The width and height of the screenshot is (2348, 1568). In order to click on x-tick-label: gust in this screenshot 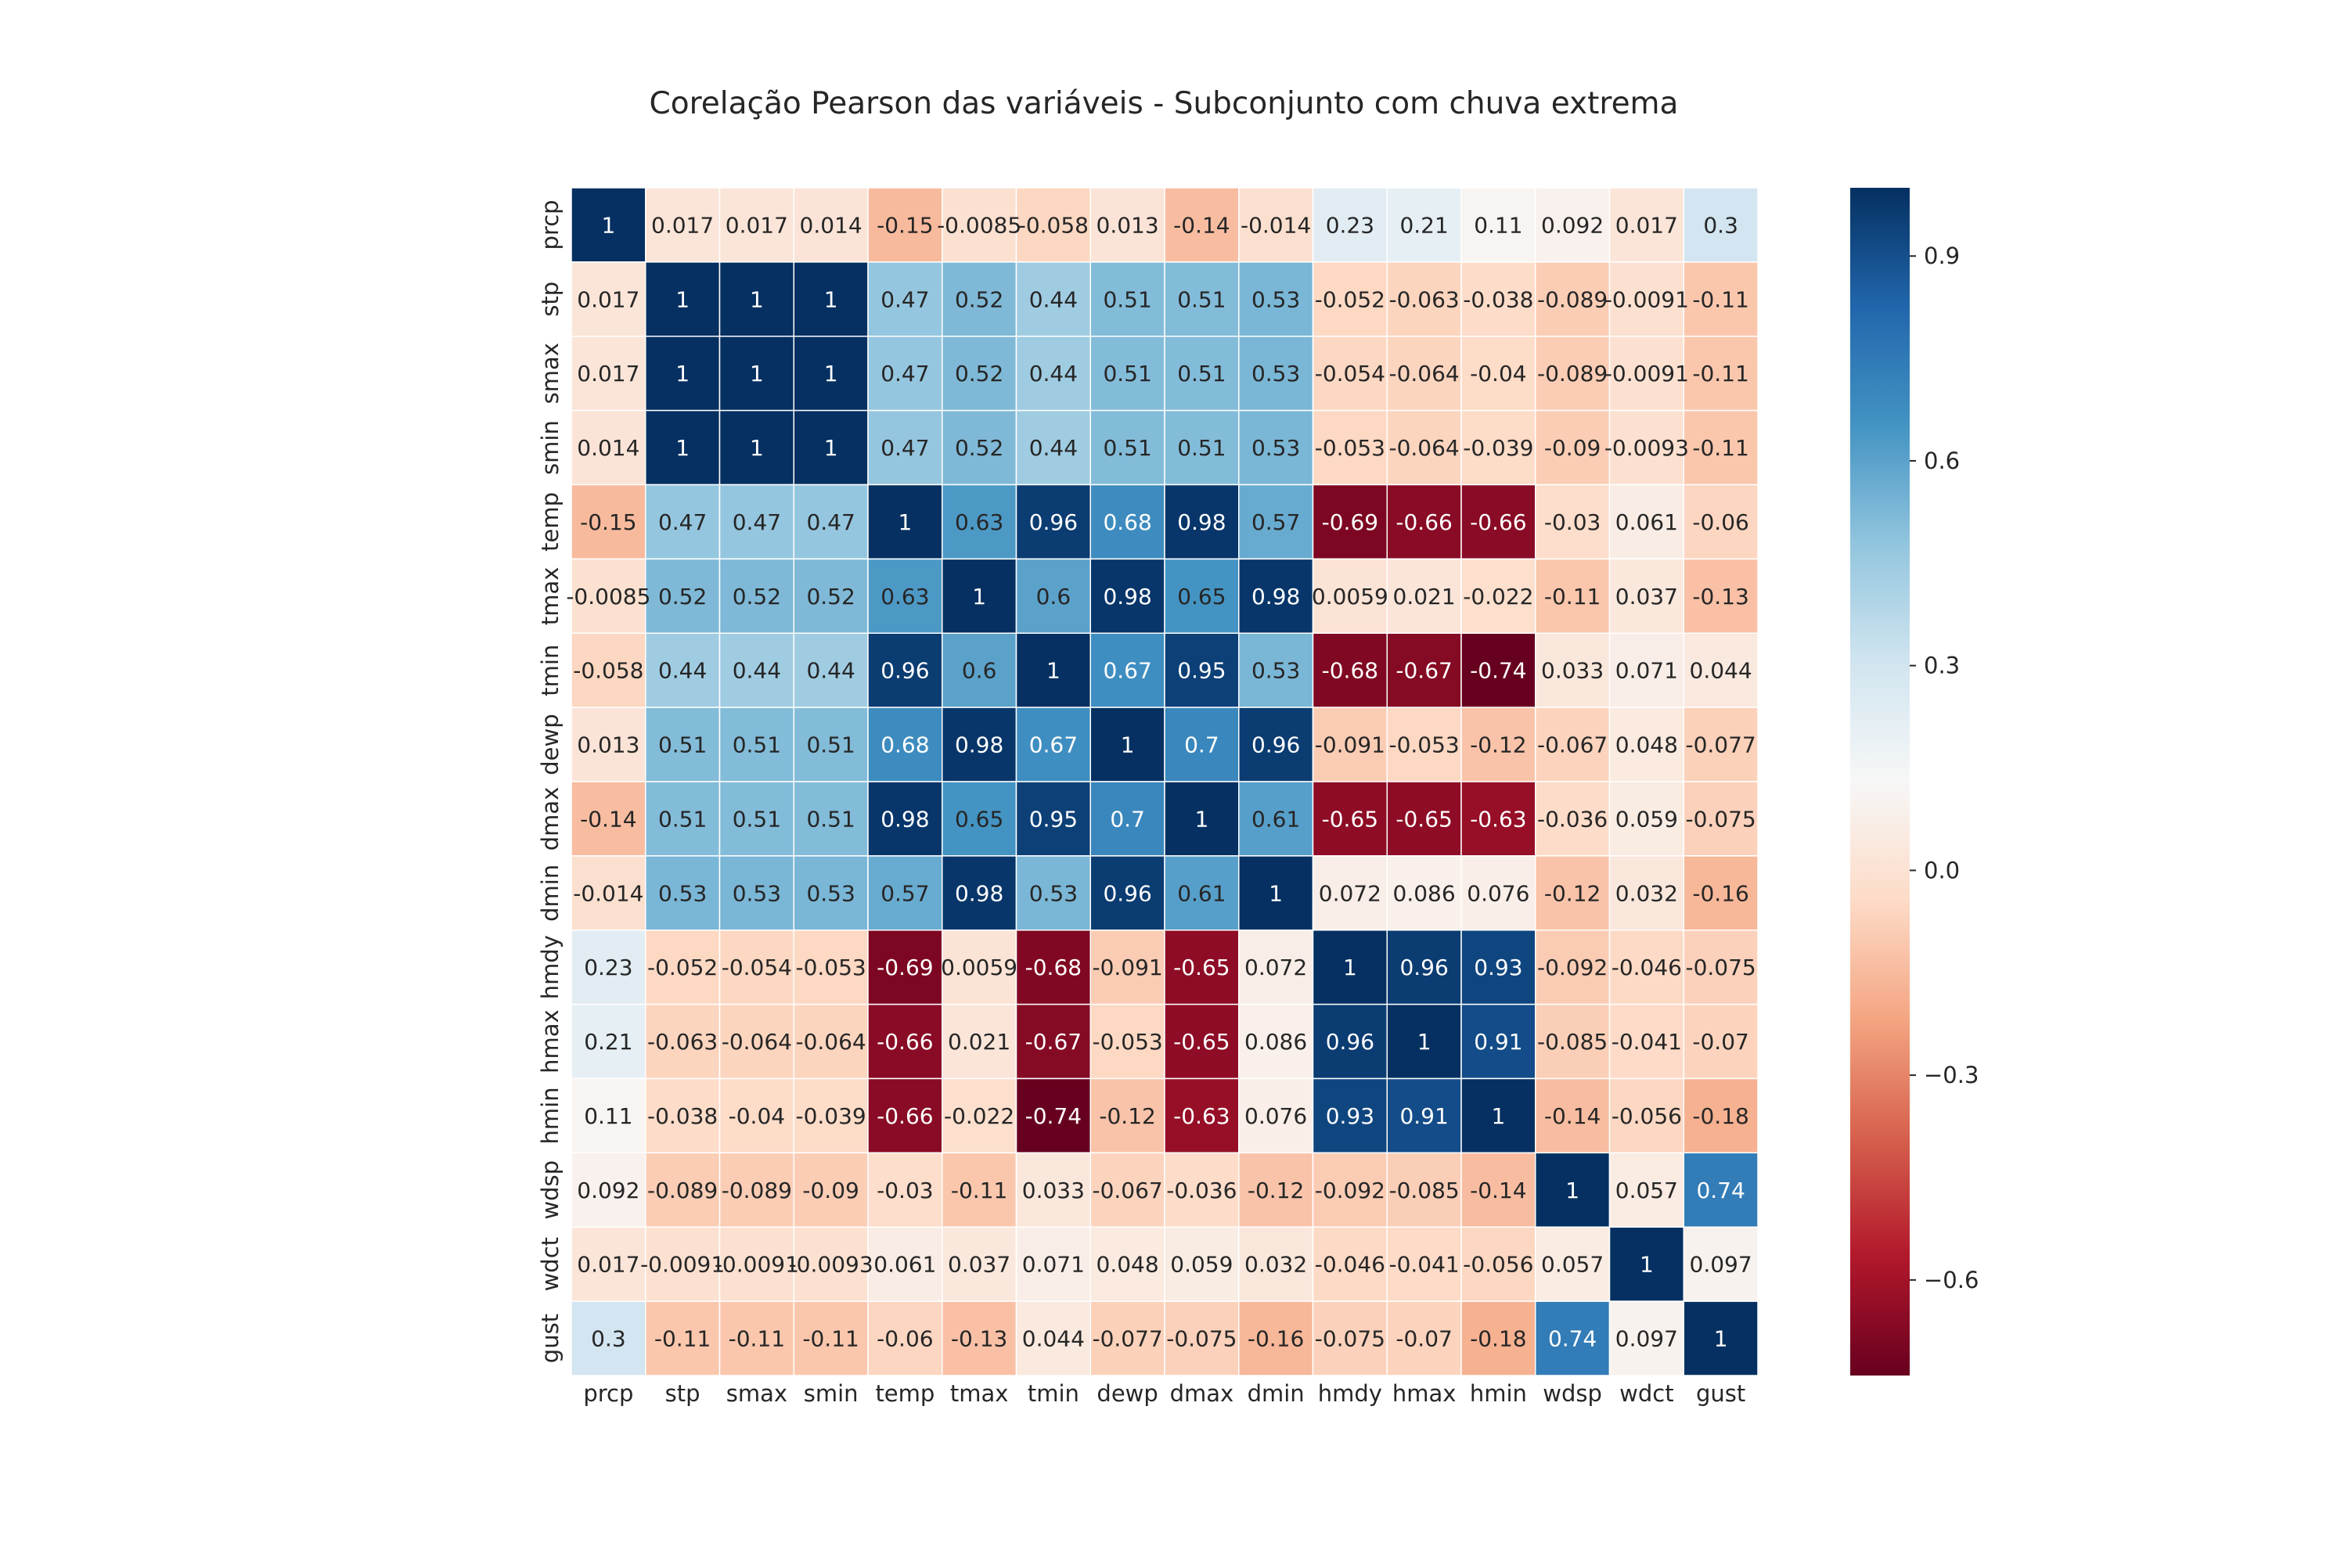, I will do `click(1720, 1393)`.